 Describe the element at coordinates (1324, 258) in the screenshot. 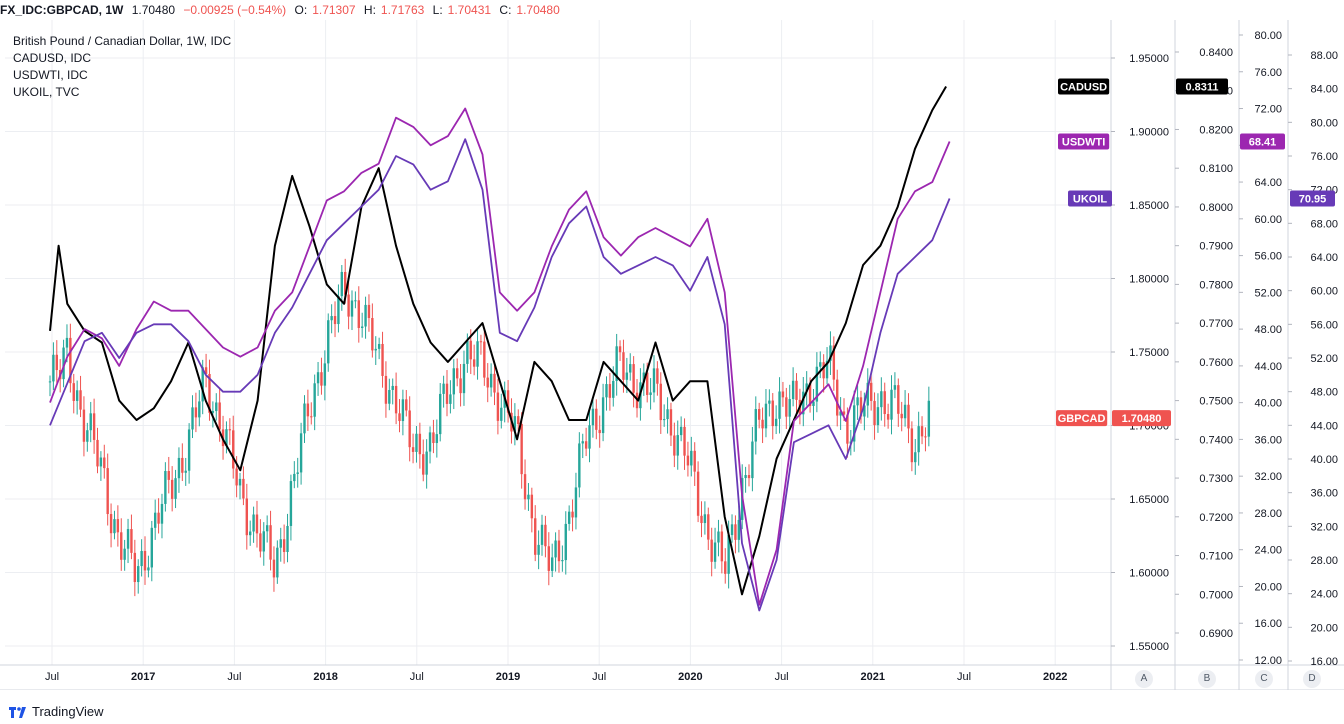

I see `axis-tick-label: 64.00` at that location.